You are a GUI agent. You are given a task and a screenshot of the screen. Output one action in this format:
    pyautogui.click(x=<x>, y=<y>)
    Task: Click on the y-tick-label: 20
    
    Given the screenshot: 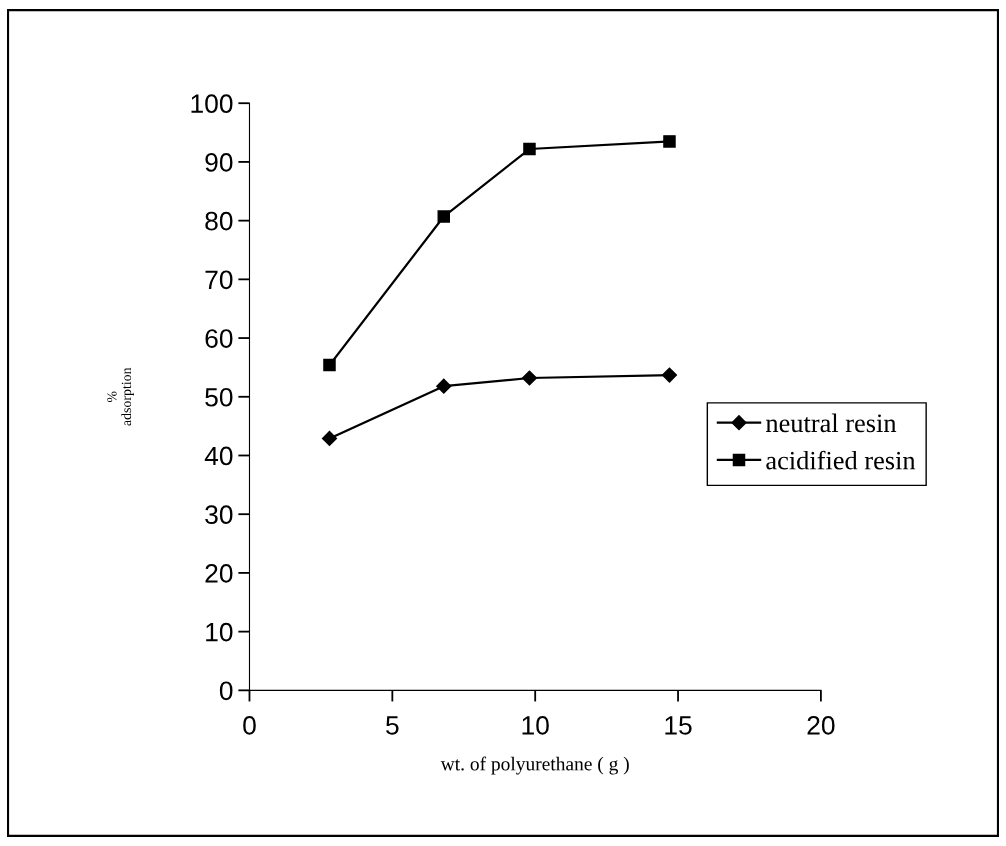 What is the action you would take?
    pyautogui.click(x=219, y=573)
    